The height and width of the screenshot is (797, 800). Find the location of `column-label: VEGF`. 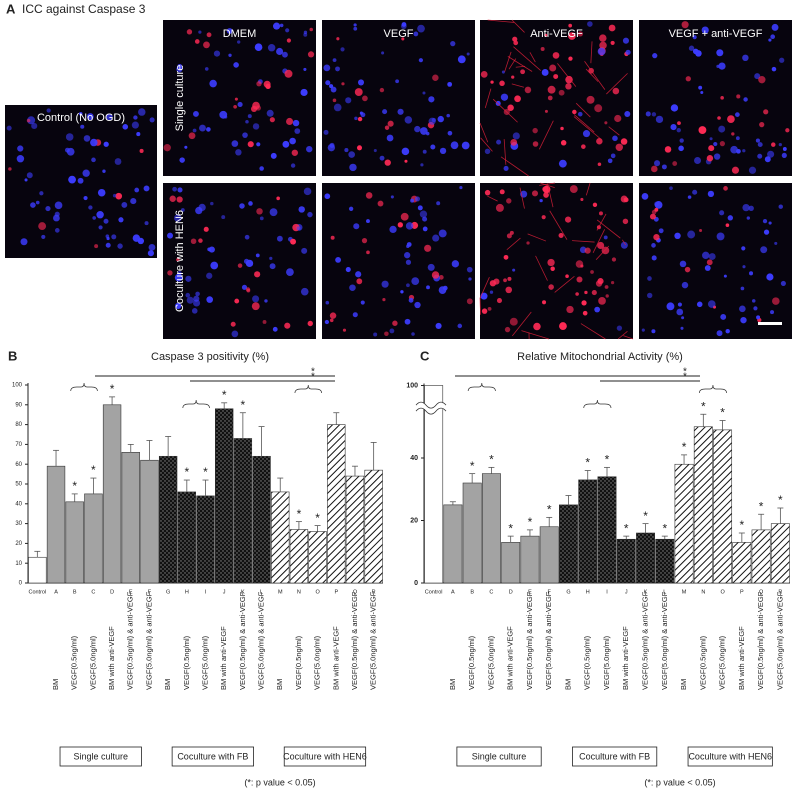

column-label: VEGF is located at coordinates (399, 34).